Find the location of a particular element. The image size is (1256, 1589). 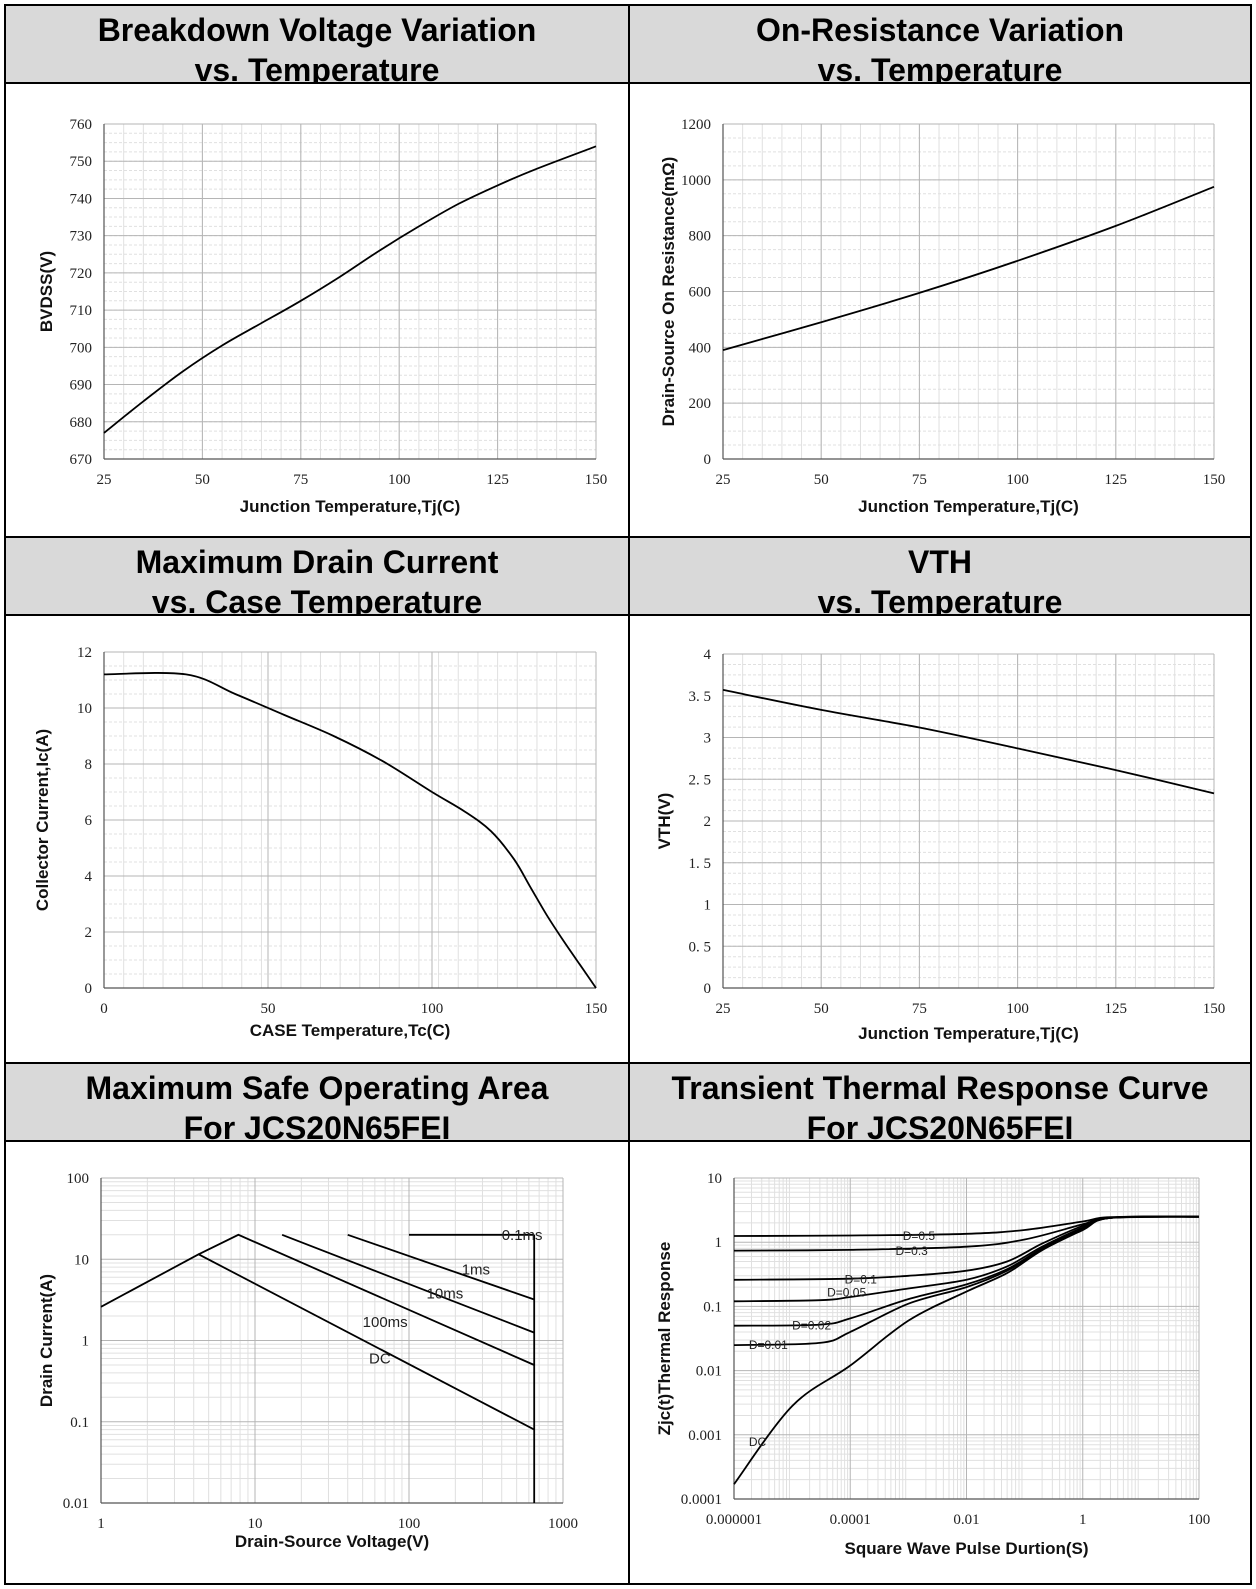

y-tick-label: 3. 5 is located at coordinates (700, 697).